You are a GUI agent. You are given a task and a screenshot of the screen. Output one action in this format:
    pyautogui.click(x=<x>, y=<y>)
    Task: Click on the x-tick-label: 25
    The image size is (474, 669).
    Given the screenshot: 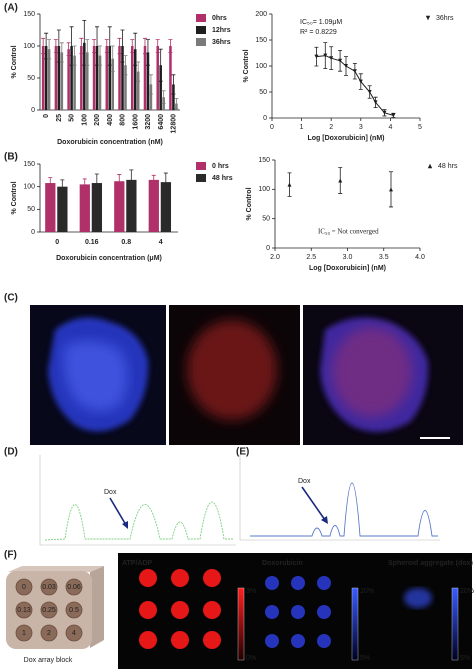 What is the action you would take?
    pyautogui.click(x=59, y=118)
    